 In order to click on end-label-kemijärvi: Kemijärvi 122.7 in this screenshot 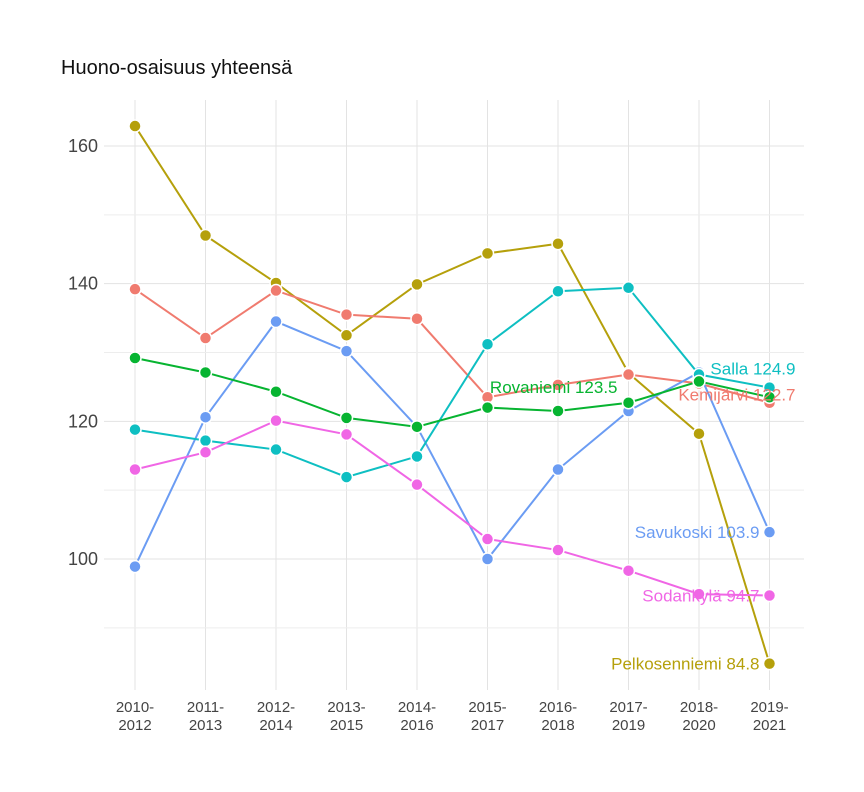, I will do `click(736, 395)`.